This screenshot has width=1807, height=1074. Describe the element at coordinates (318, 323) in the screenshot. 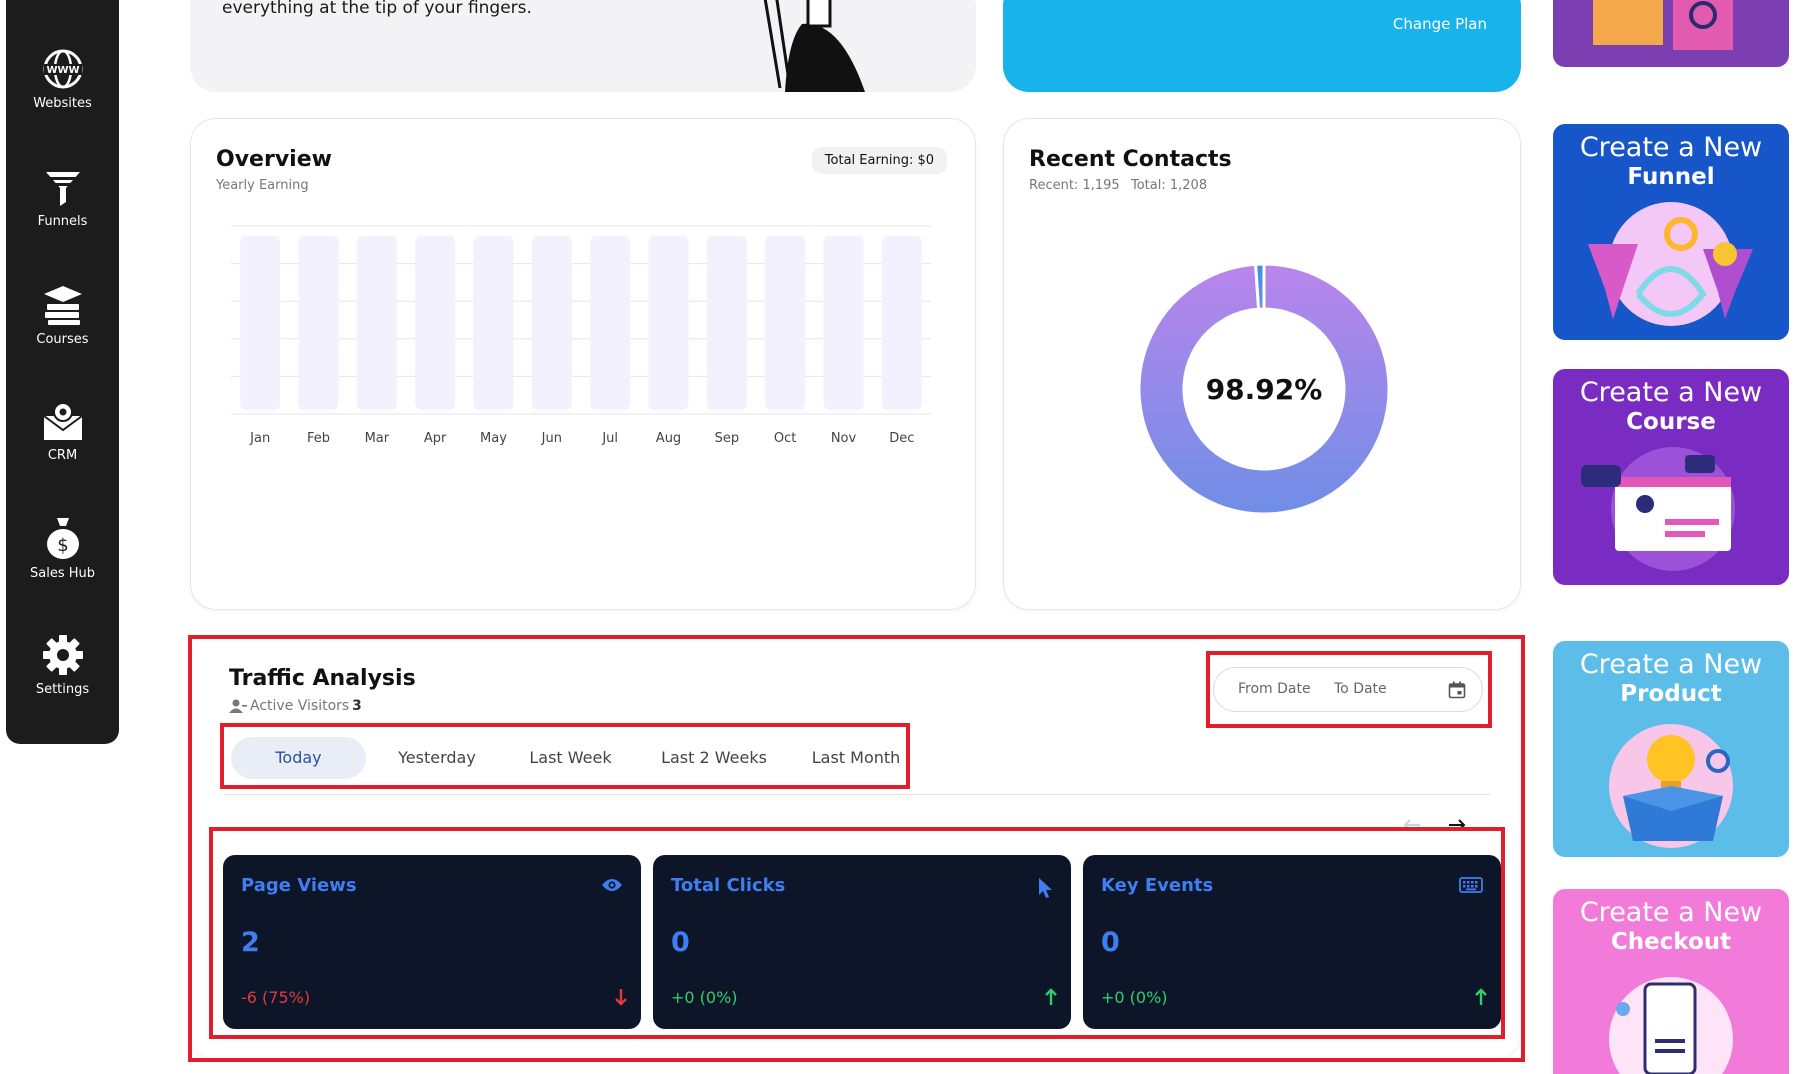

I see `bar-track-feb` at that location.